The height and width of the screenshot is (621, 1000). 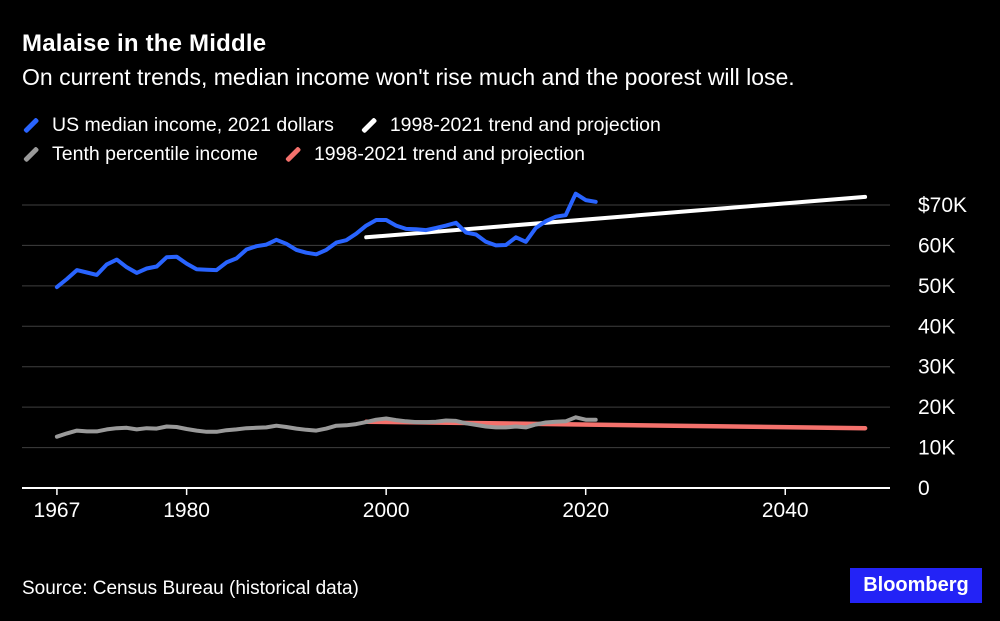 I want to click on legend-item-median-income: US median income, 2021 dollars, so click(x=178, y=125).